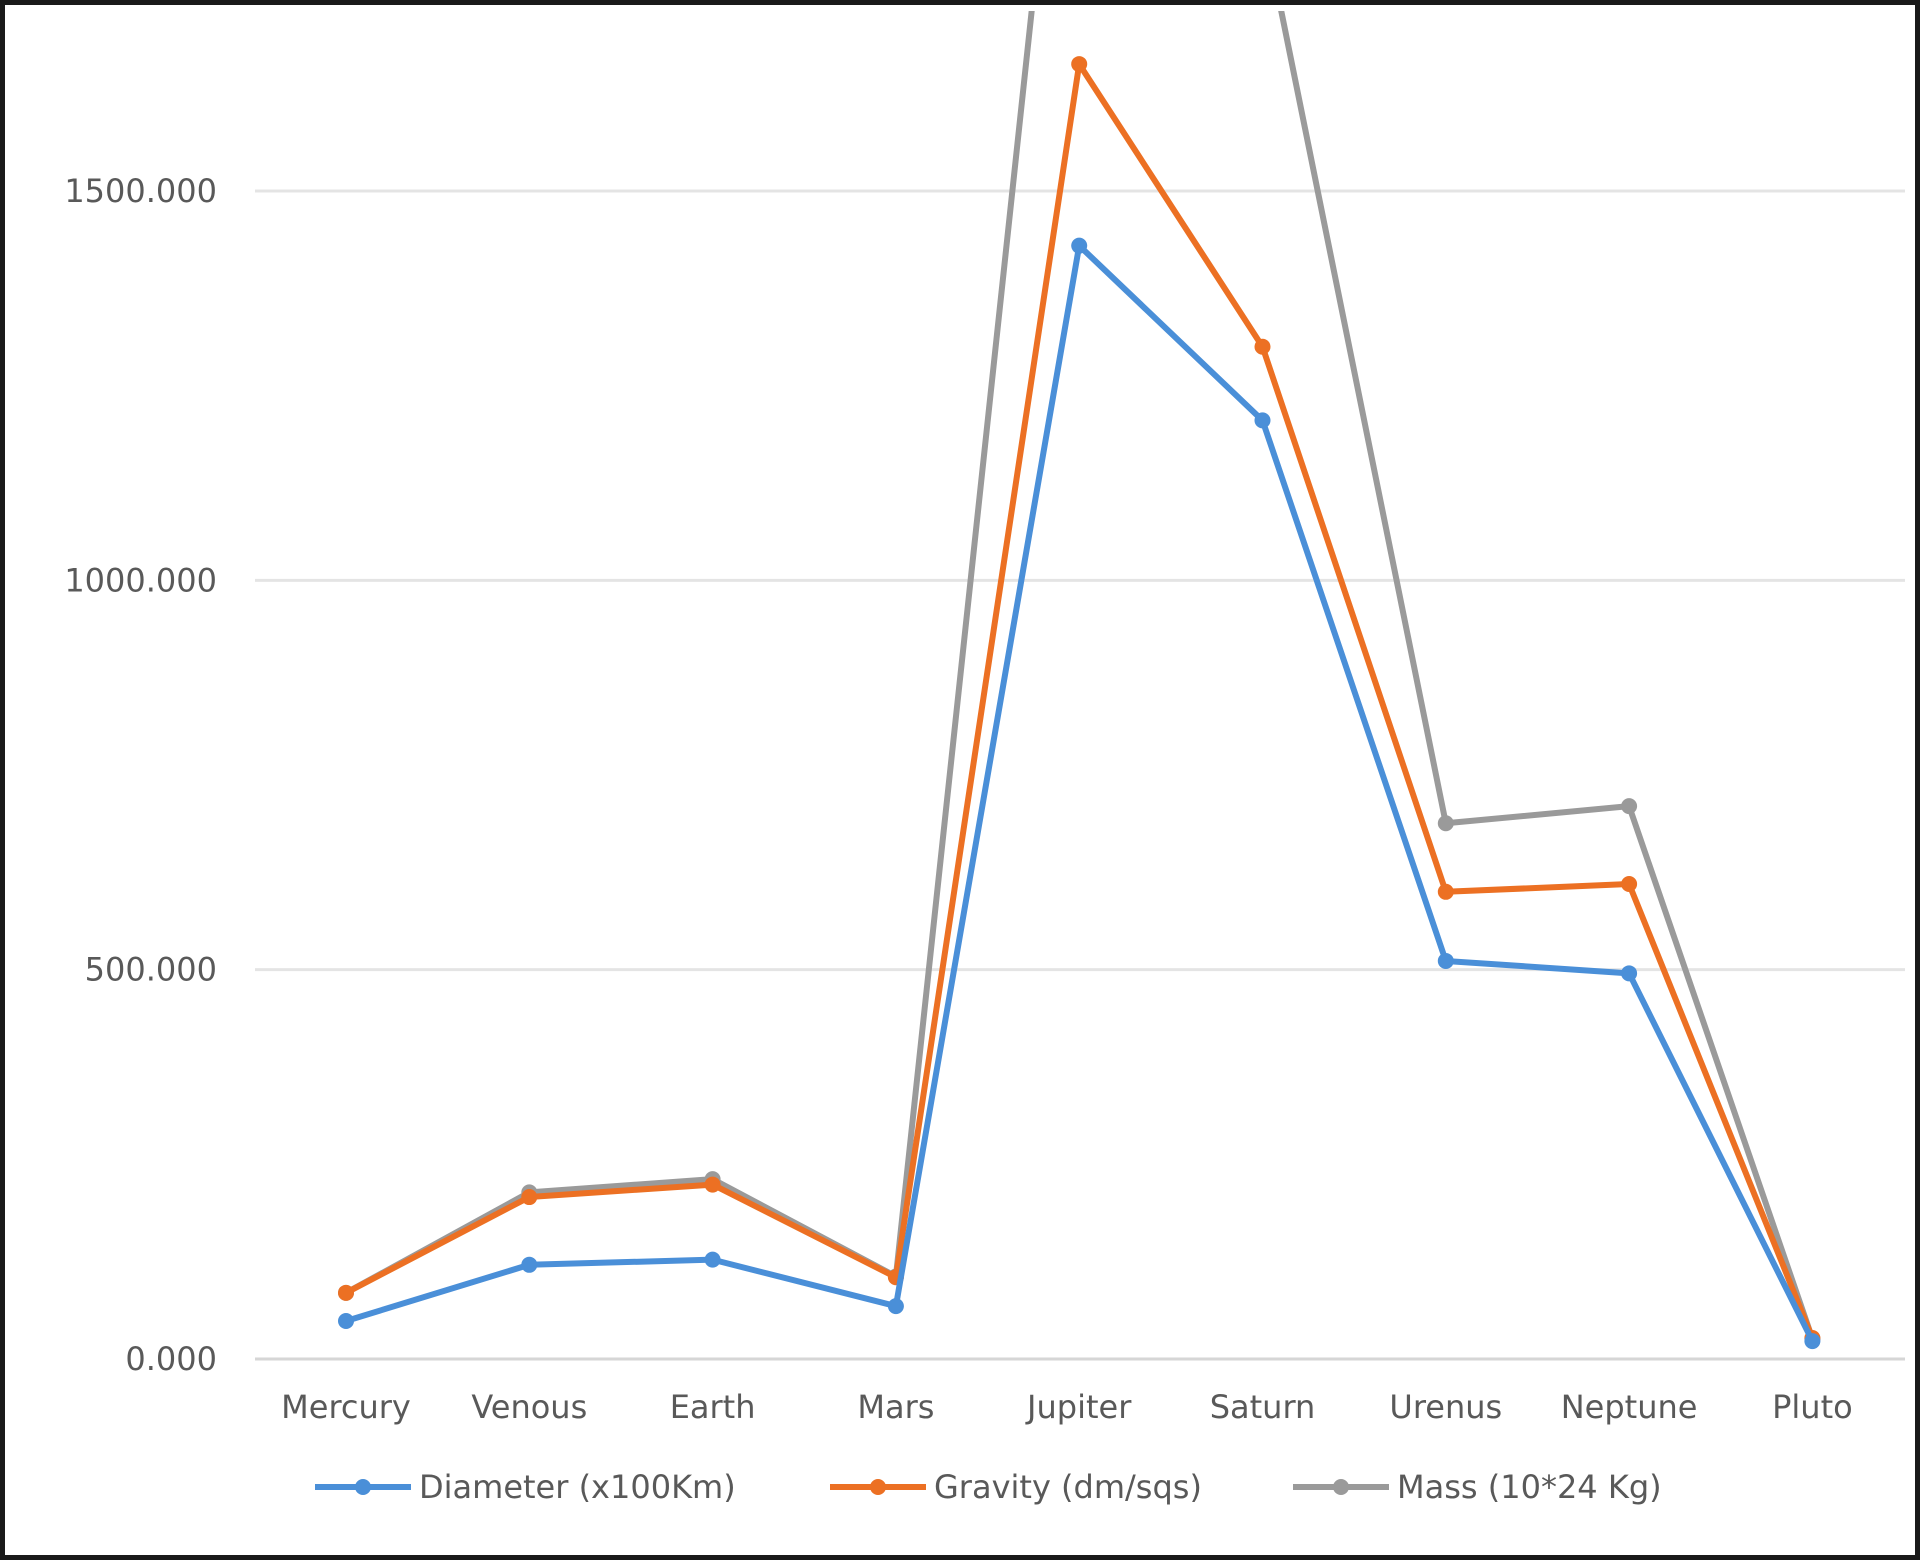  I want to click on x-tick-label: Pluto, so click(1812, 1407).